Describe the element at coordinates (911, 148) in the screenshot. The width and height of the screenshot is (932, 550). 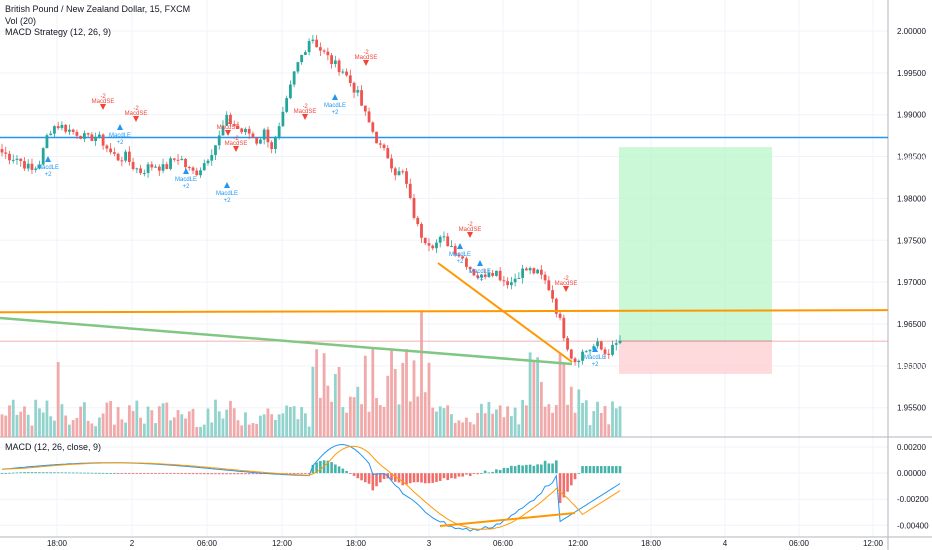
I see `price-label-target: 1.98613` at that location.